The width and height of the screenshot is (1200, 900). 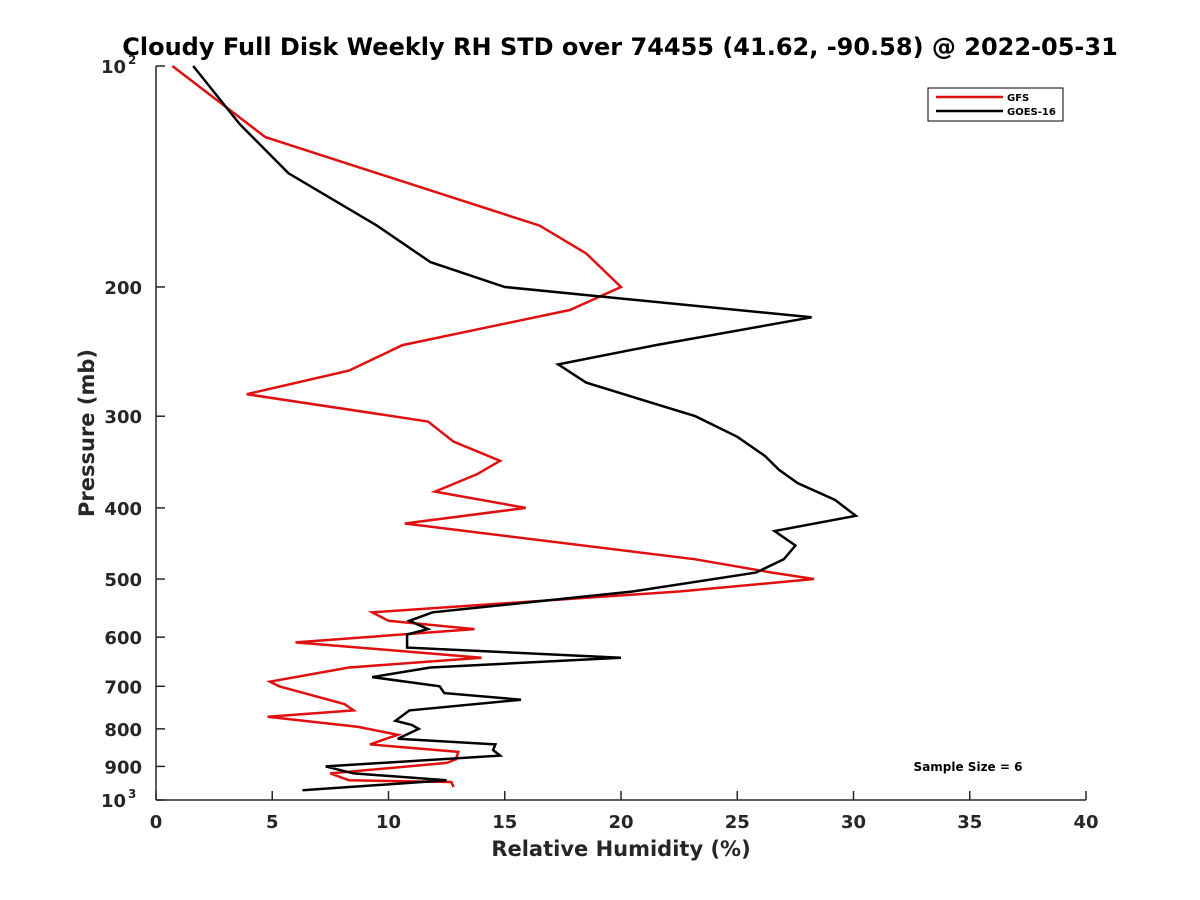 What do you see at coordinates (1031, 112) in the screenshot?
I see `legend-label-goes16: GOES-16` at bounding box center [1031, 112].